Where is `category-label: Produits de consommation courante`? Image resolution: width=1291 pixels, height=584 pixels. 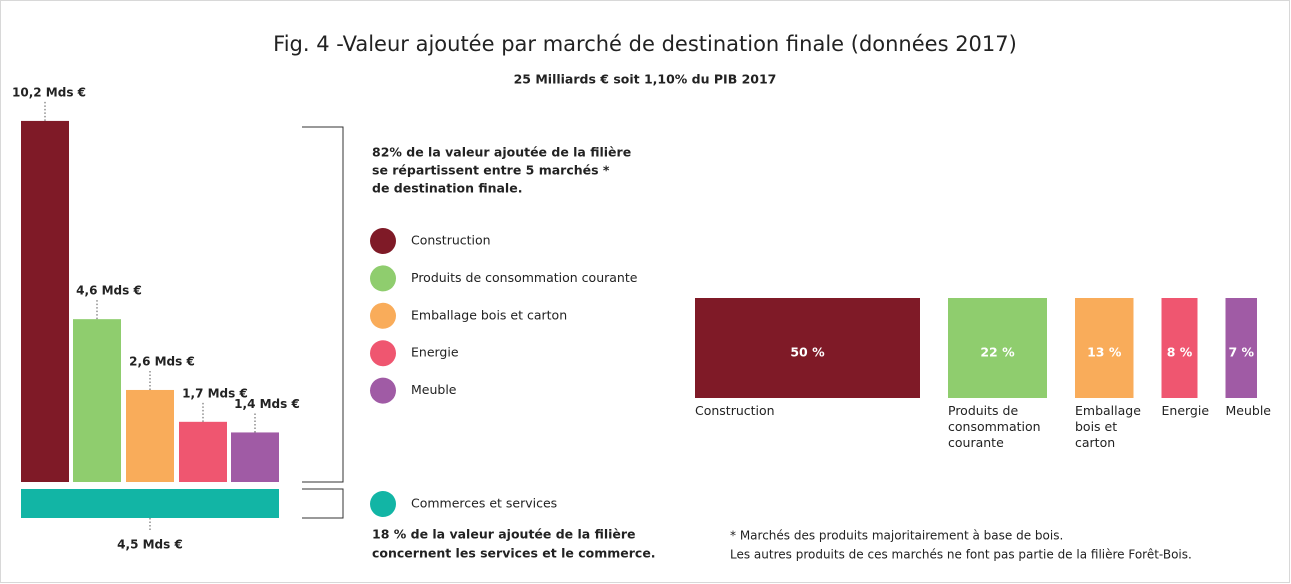
category-label: Produits de consommation courante is located at coordinates (994, 426).